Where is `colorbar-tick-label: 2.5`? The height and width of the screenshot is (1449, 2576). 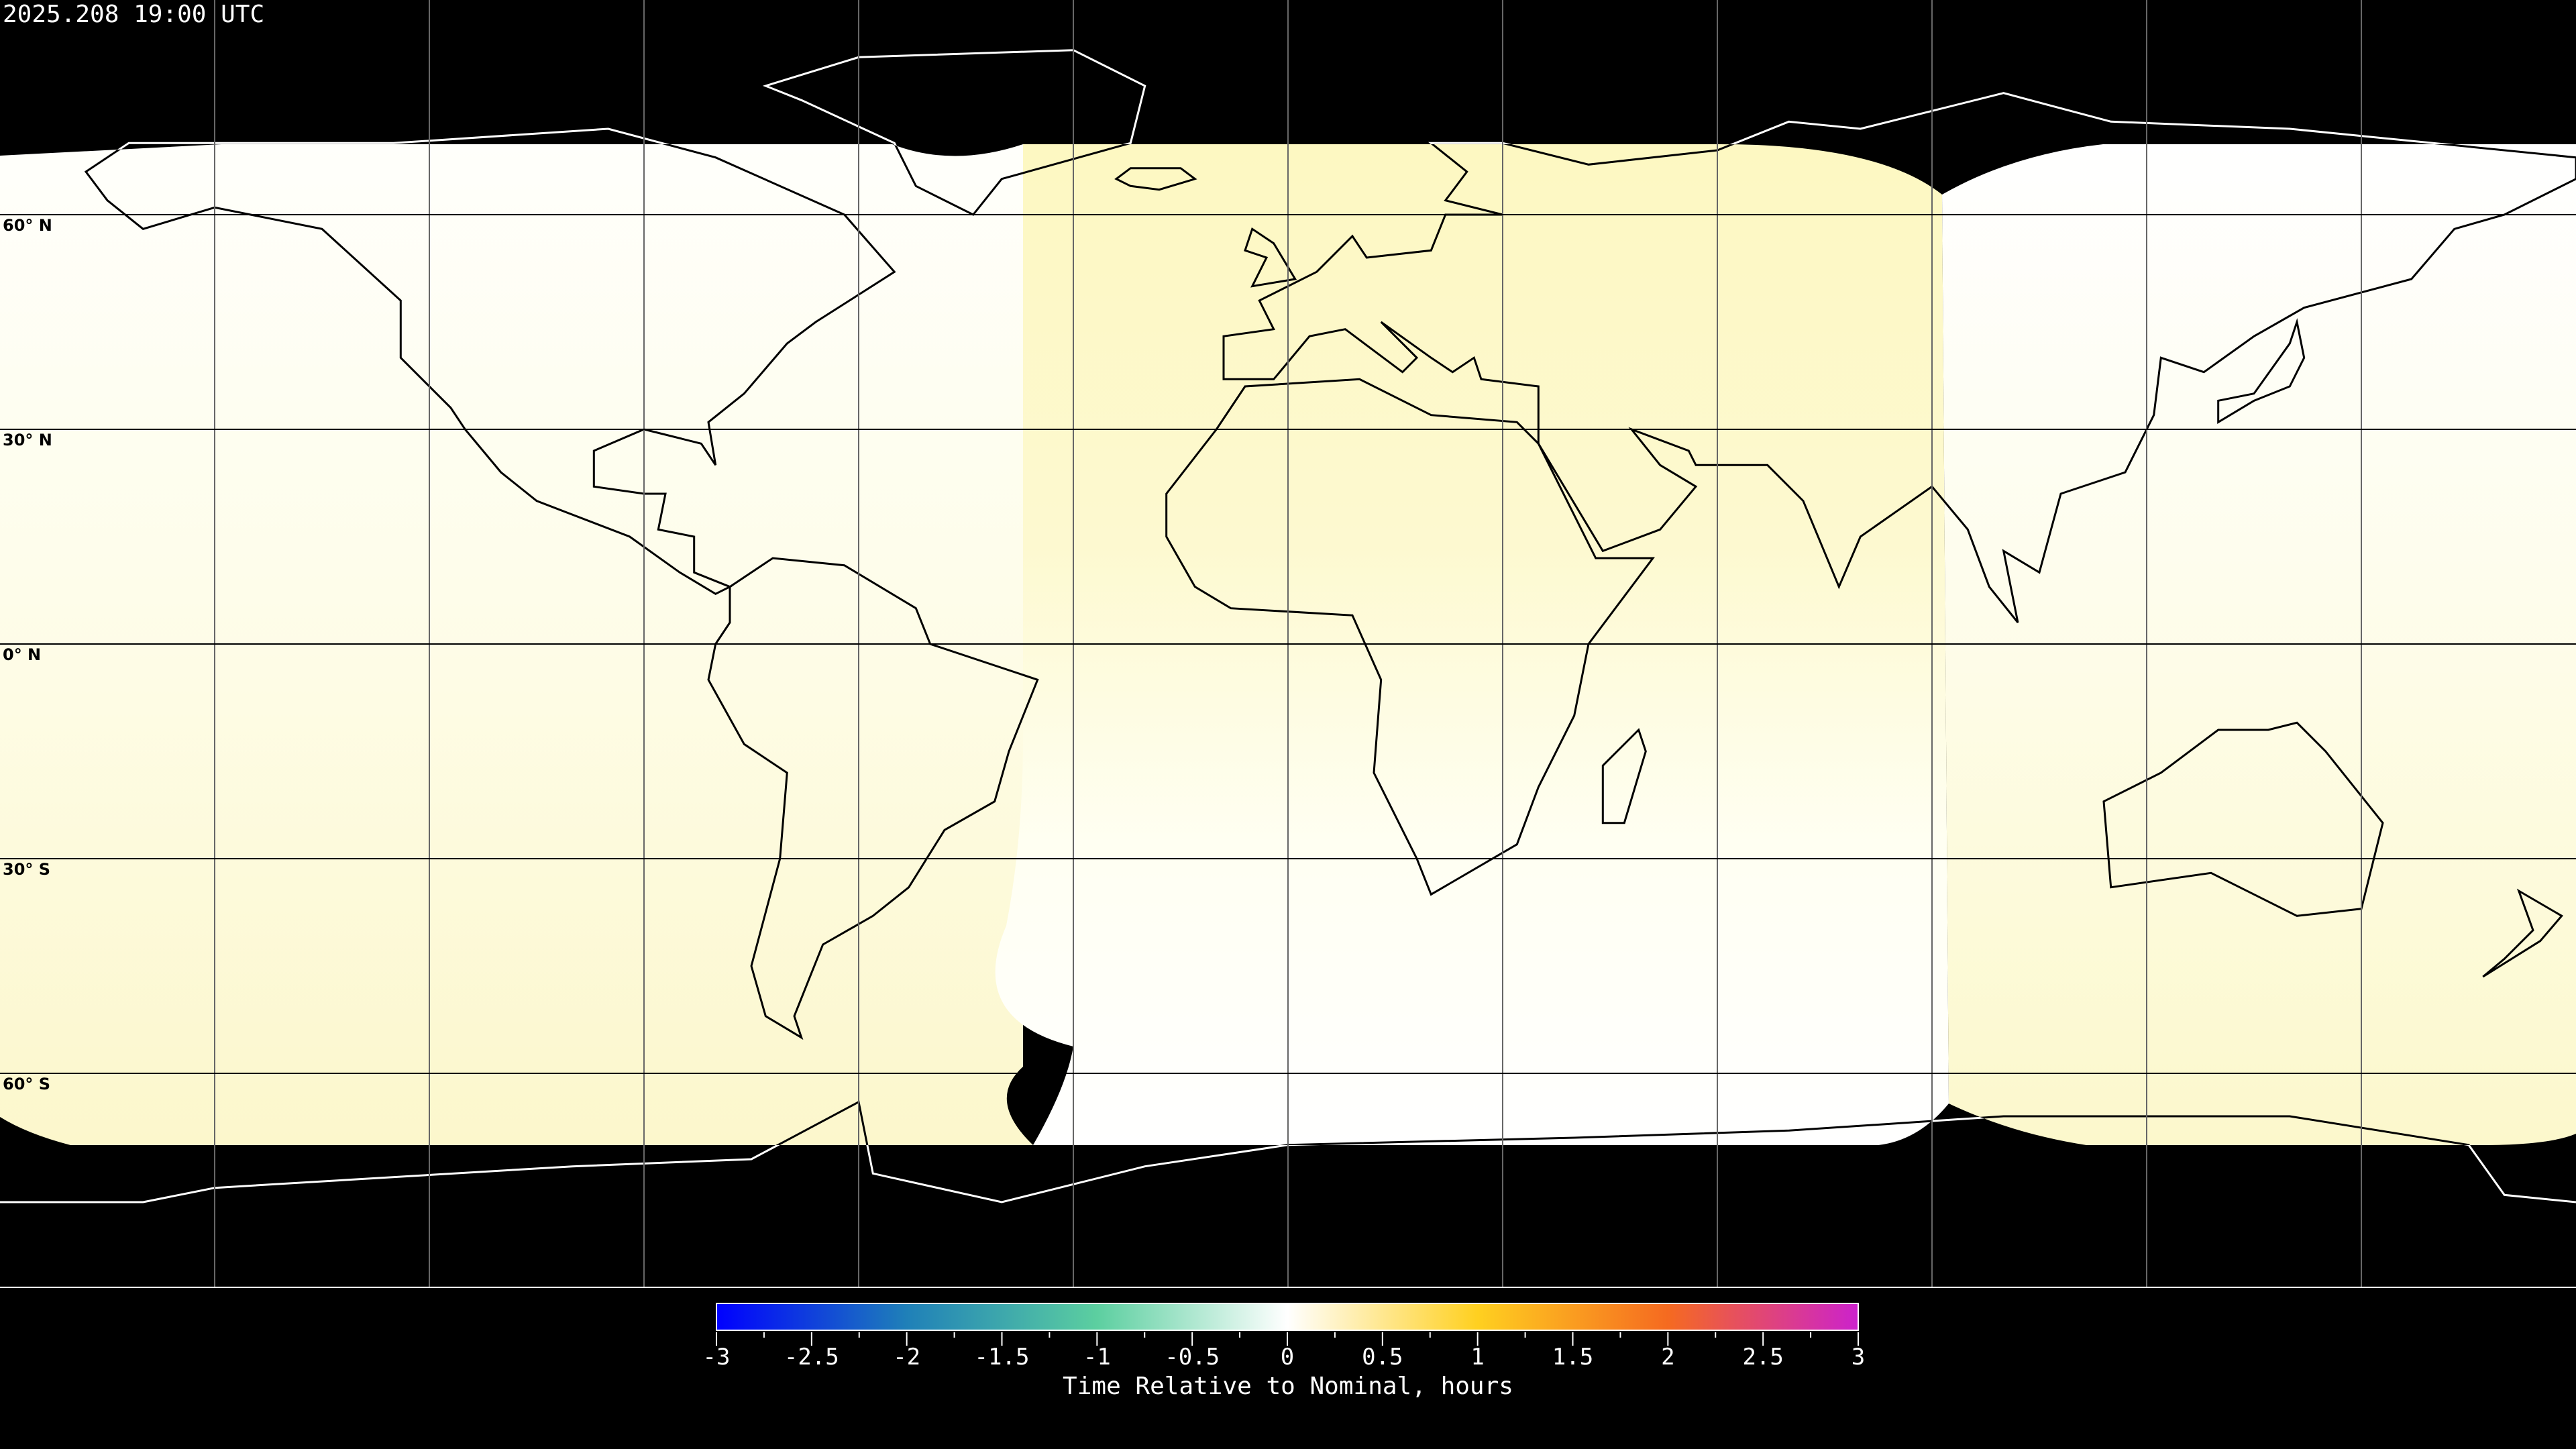
colorbar-tick-label: 2.5 is located at coordinates (1762, 1357).